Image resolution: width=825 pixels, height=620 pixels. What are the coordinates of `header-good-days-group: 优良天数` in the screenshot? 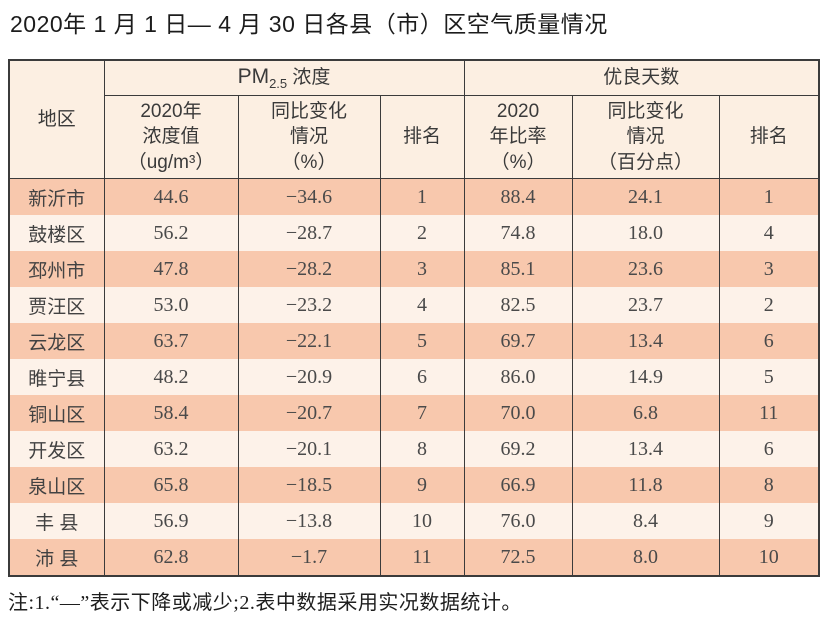 It's located at (641, 77).